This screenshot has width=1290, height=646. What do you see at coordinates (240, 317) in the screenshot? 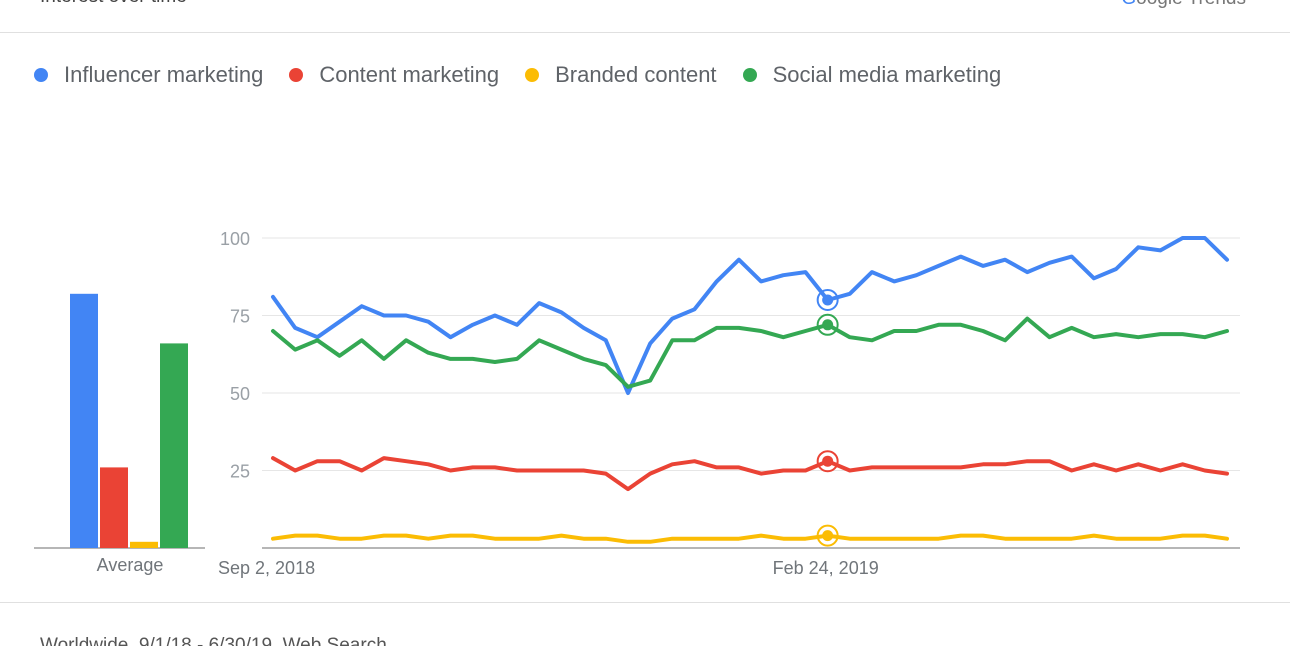
I see `y-tick-label: 75` at bounding box center [240, 317].